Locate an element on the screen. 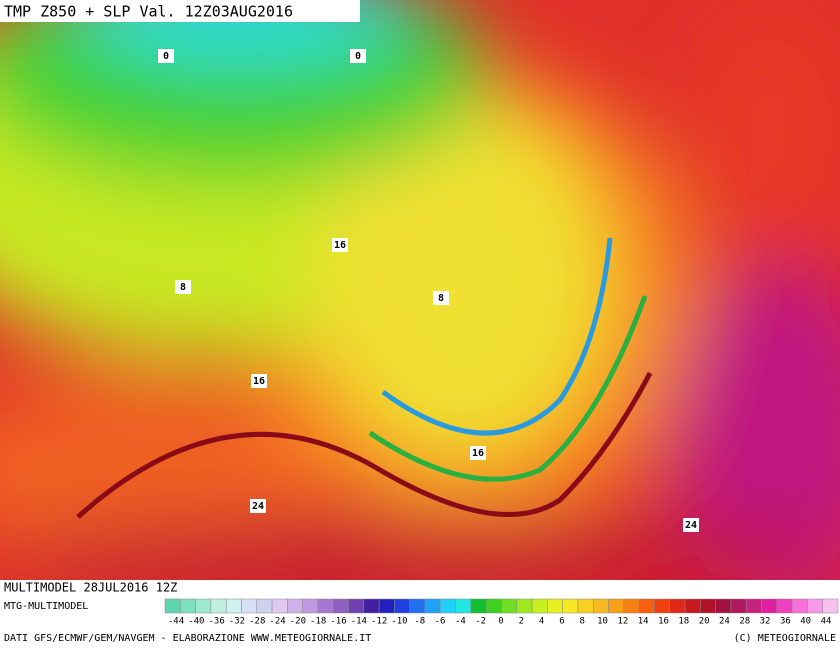 This screenshot has height=648, width=840. colorbar-label: 2 is located at coordinates (521, 622).